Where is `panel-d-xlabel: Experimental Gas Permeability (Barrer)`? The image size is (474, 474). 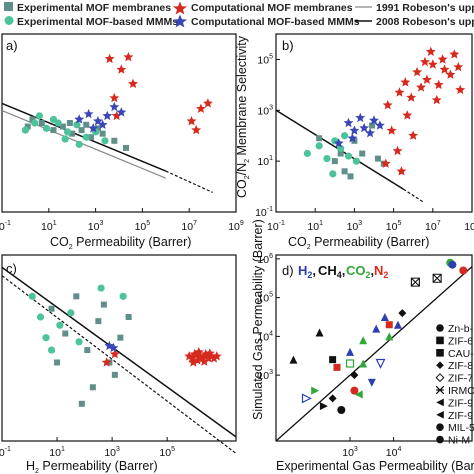
panel-d-xlabel: Experimental Gas Permeability (Barrer) is located at coordinates (375, 466).